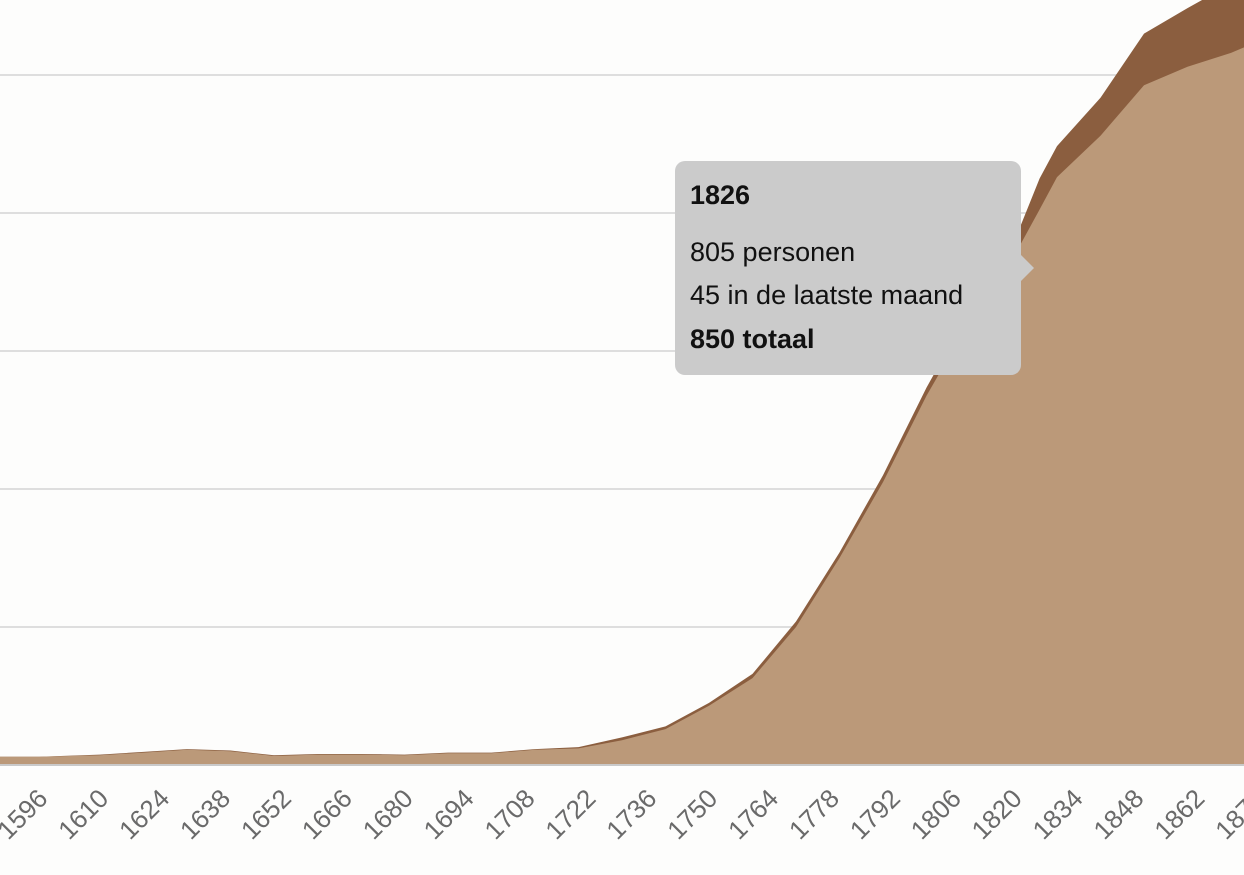  Describe the element at coordinates (144, 814) in the screenshot. I see `x-tick-label: 1624` at that location.